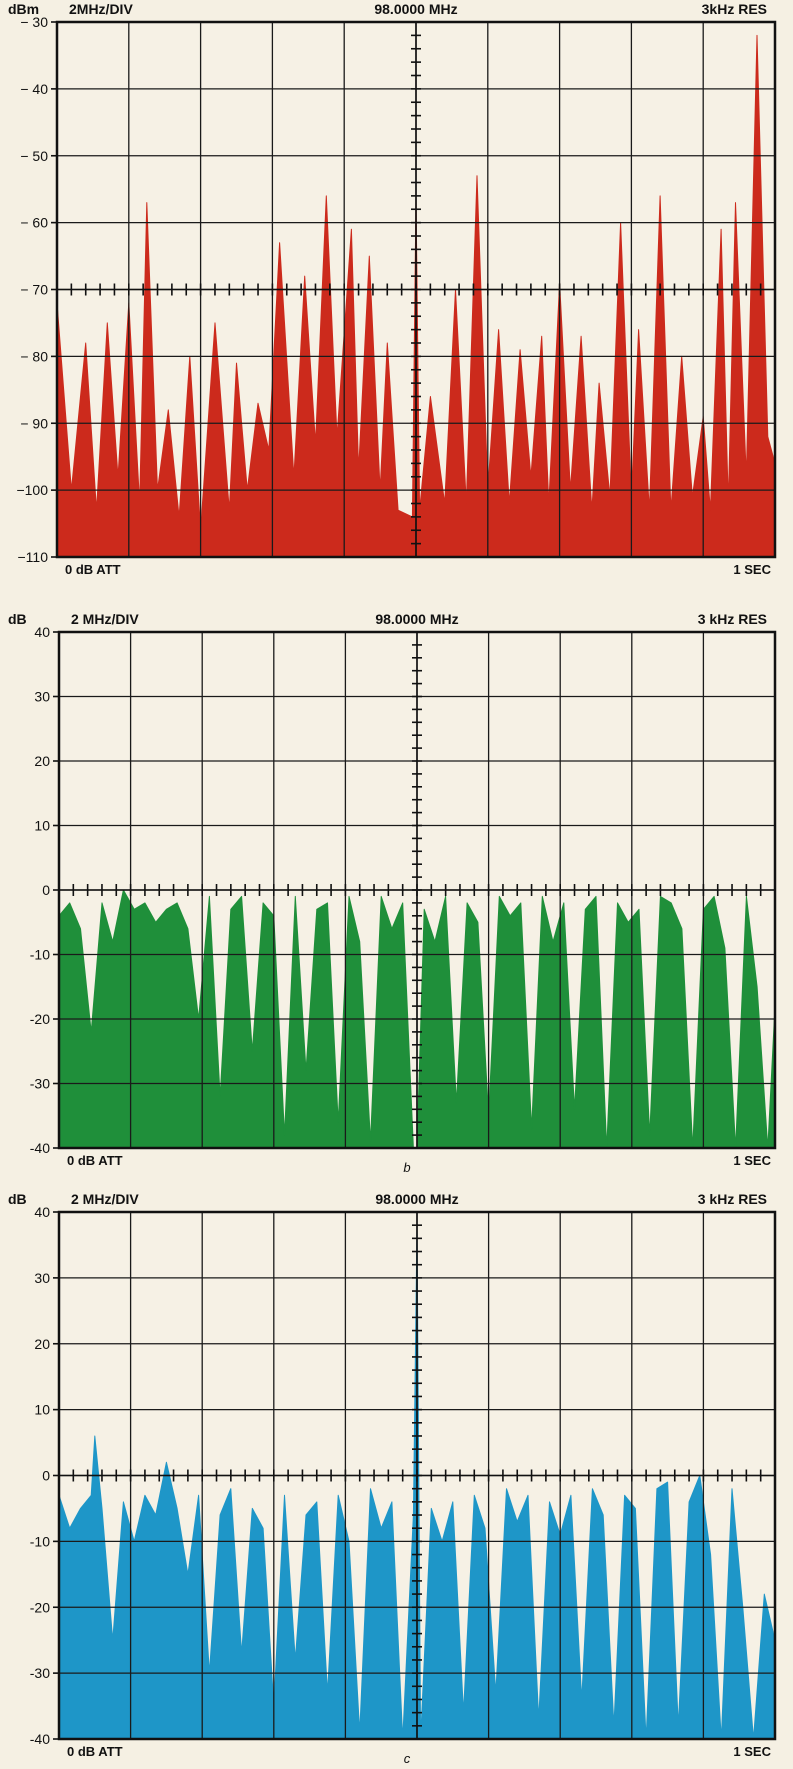  I want to click on y-tick-label: − 40, so click(34, 89).